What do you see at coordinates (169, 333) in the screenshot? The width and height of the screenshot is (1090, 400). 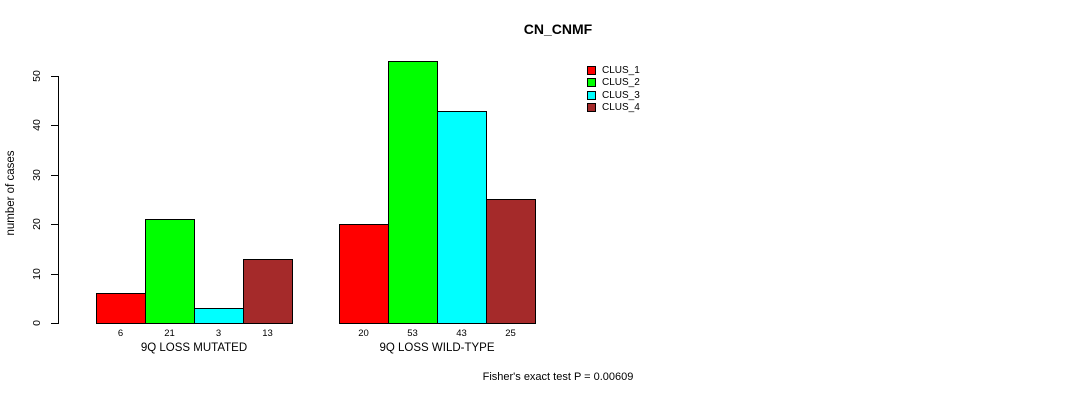 I see `bar-value-label: 21` at bounding box center [169, 333].